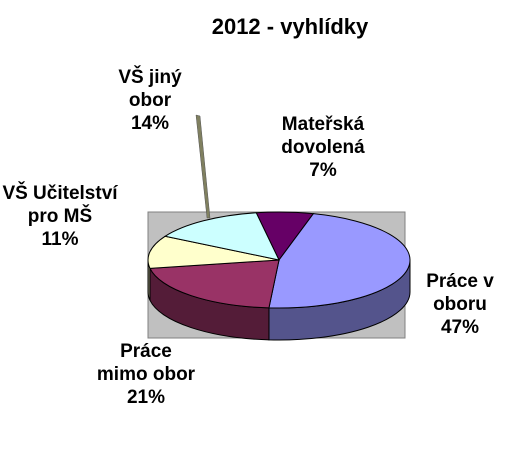 The height and width of the screenshot is (459, 510). What do you see at coordinates (323, 170) in the screenshot?
I see `value-label: 7%` at bounding box center [323, 170].